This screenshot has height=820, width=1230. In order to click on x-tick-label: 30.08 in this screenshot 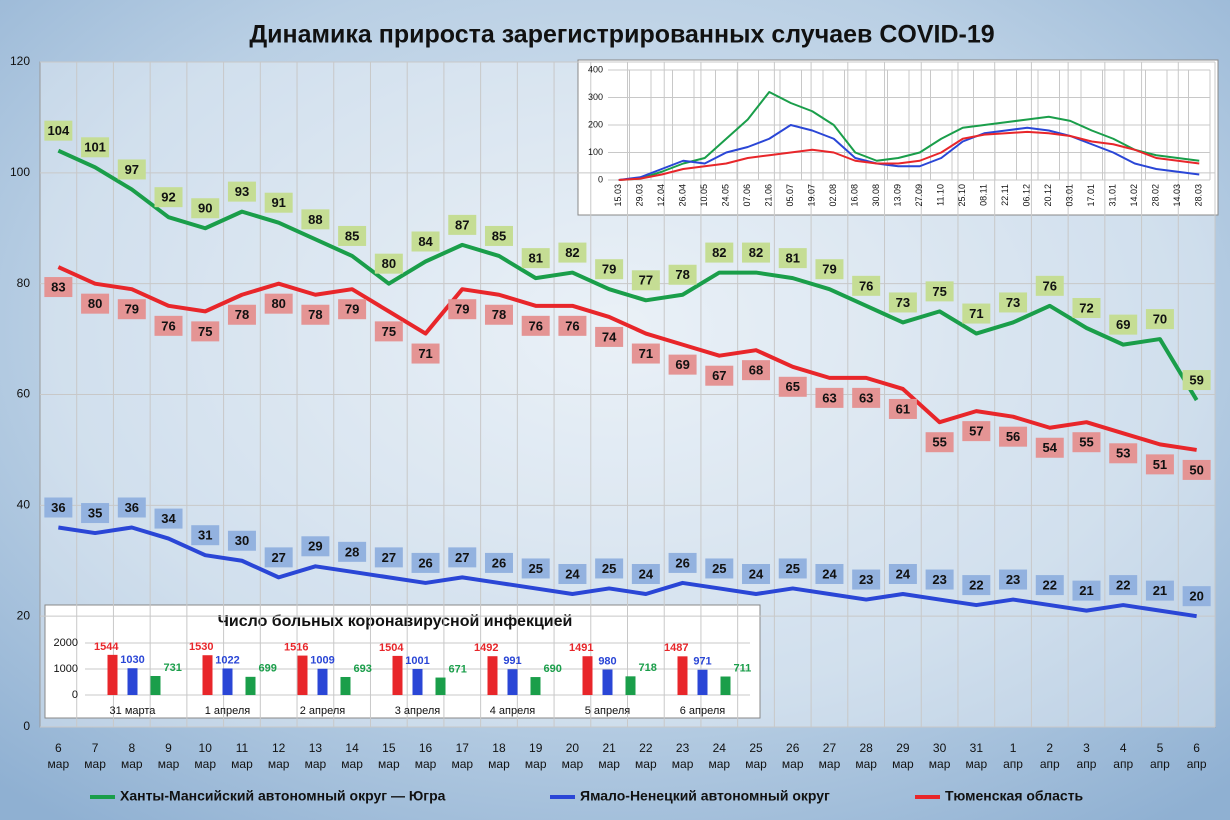, I will do `click(876, 195)`.